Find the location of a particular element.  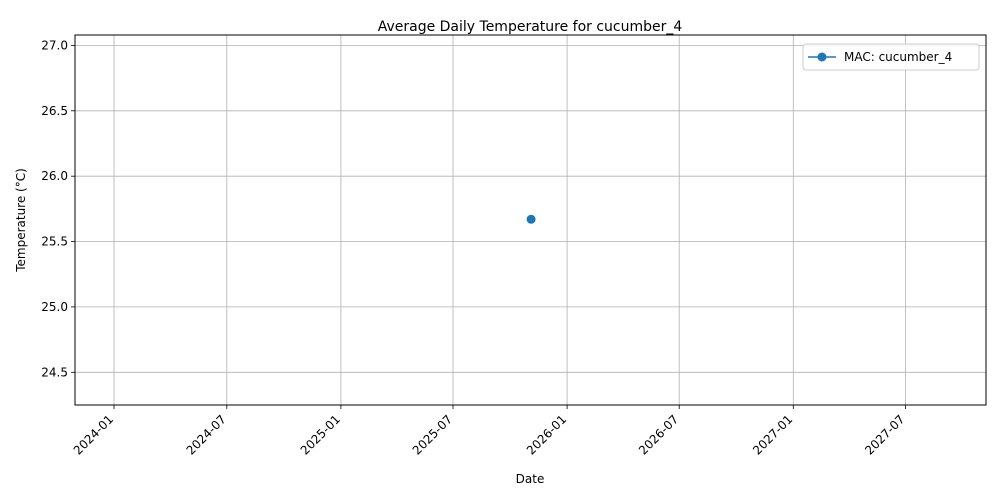

data-point is located at coordinates (531, 219).